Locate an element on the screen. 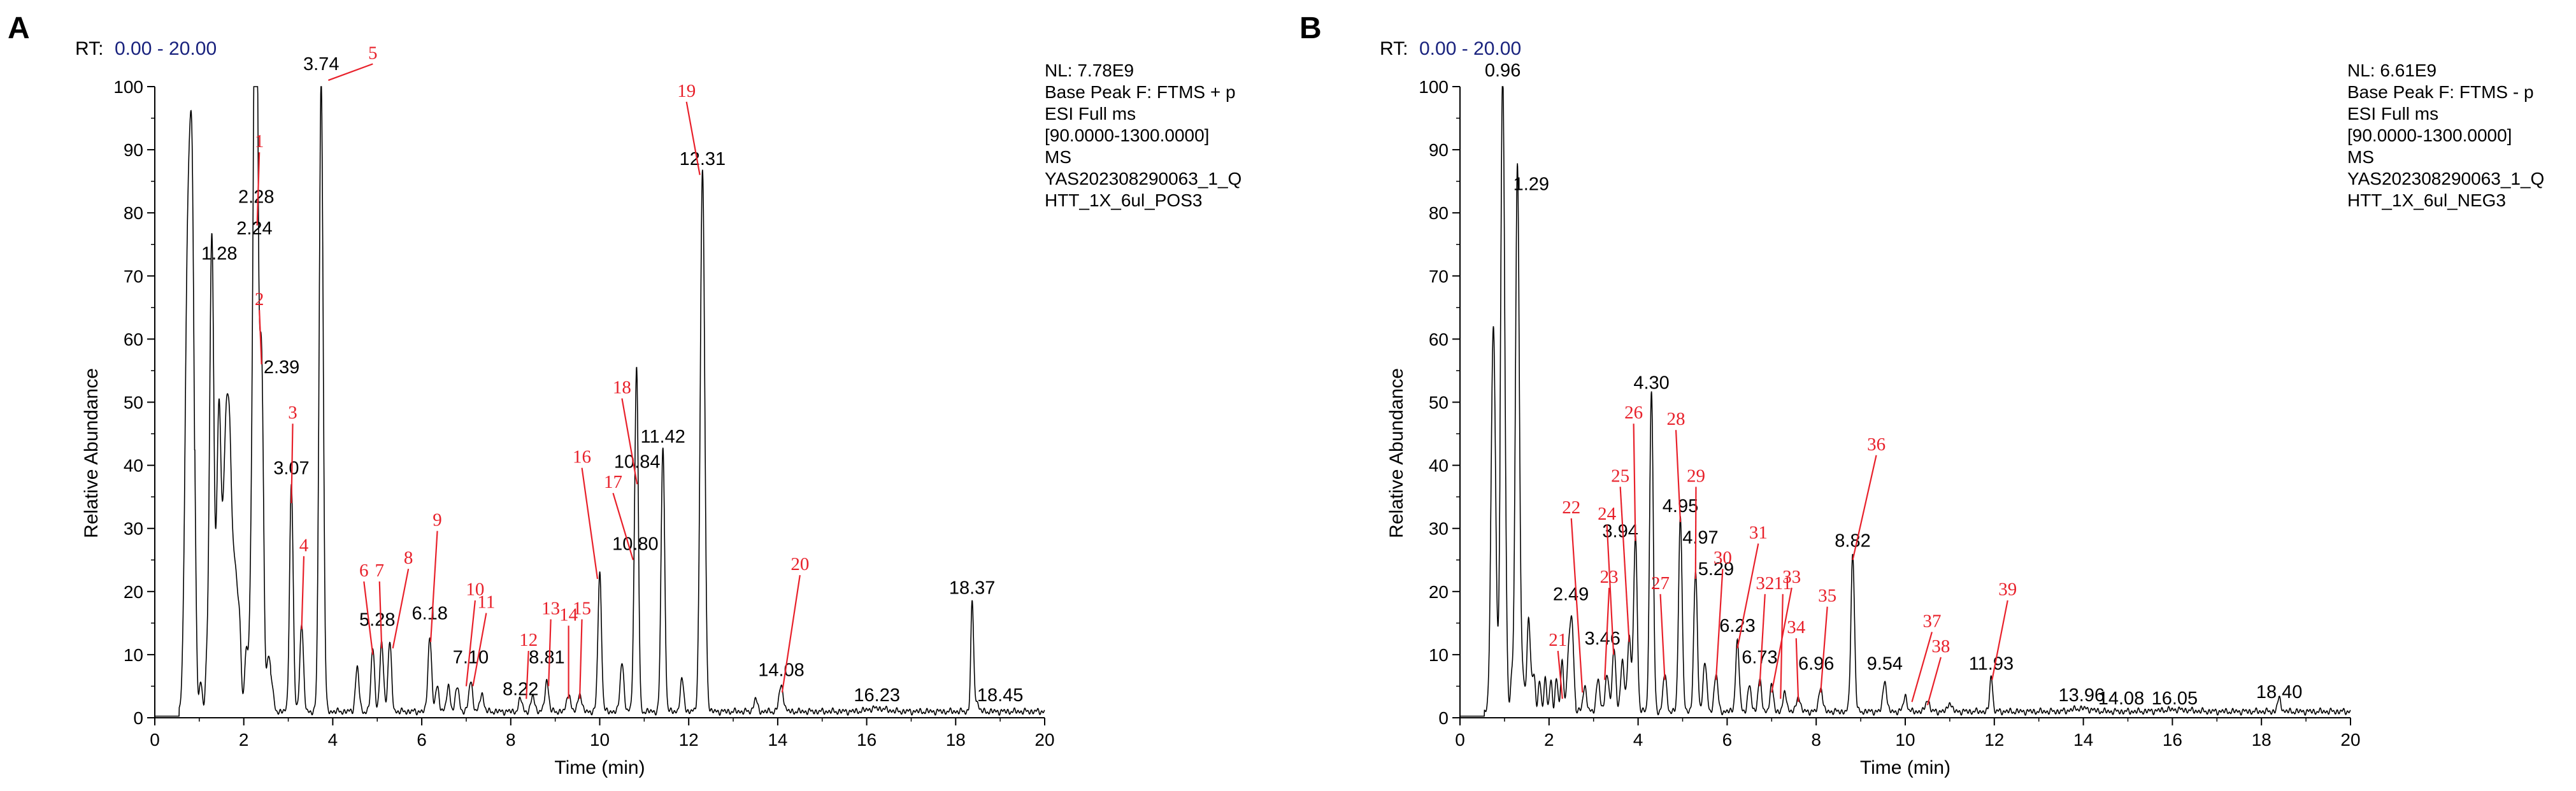 This screenshot has width=2576, height=791. peak-label: 11.42 is located at coordinates (663, 437).